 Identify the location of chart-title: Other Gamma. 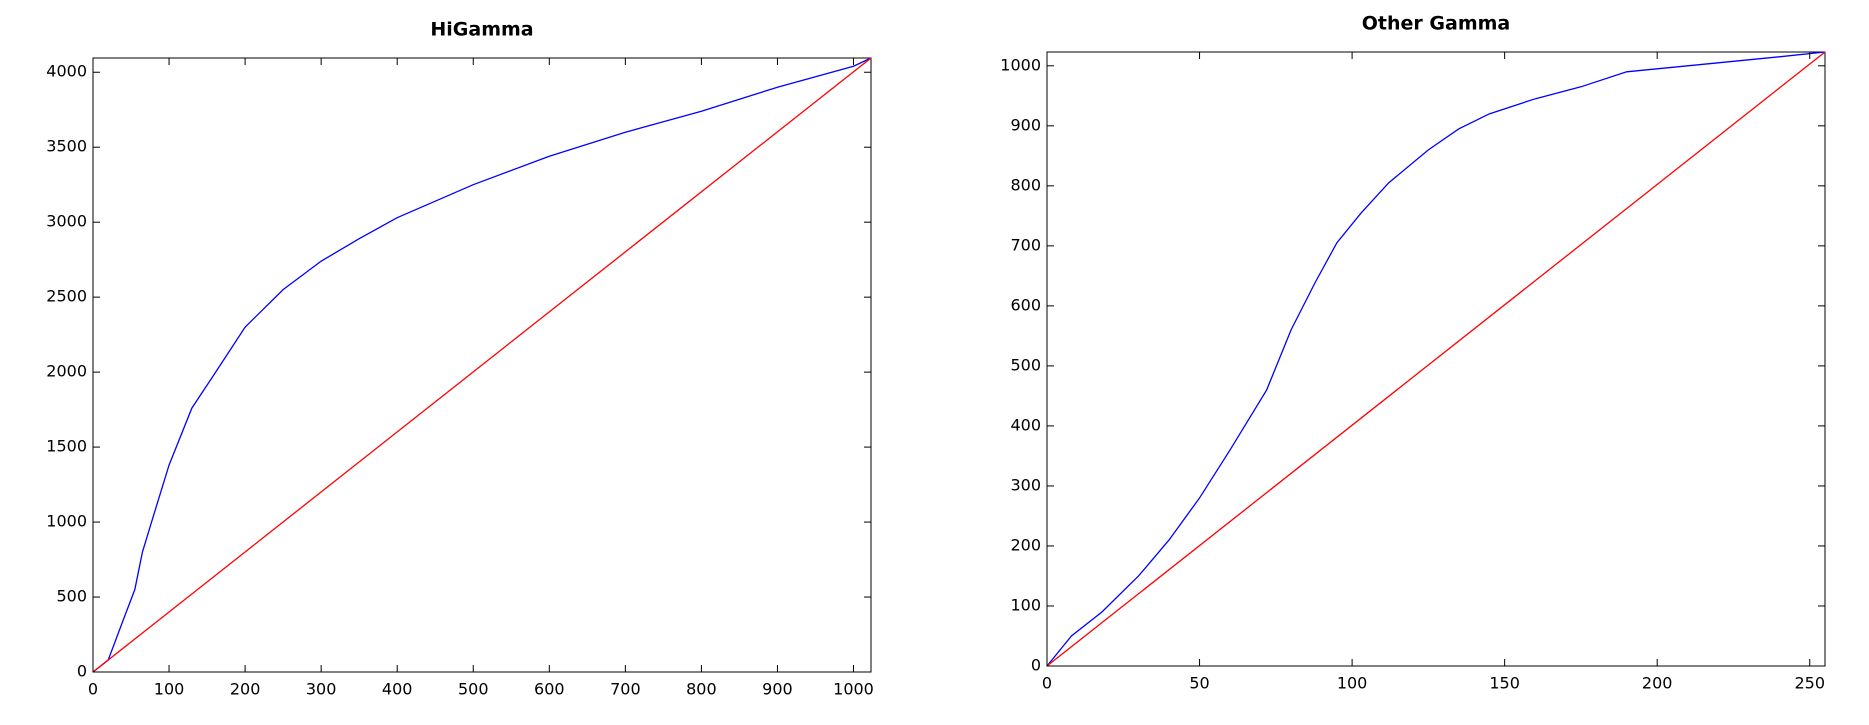
(1436, 24).